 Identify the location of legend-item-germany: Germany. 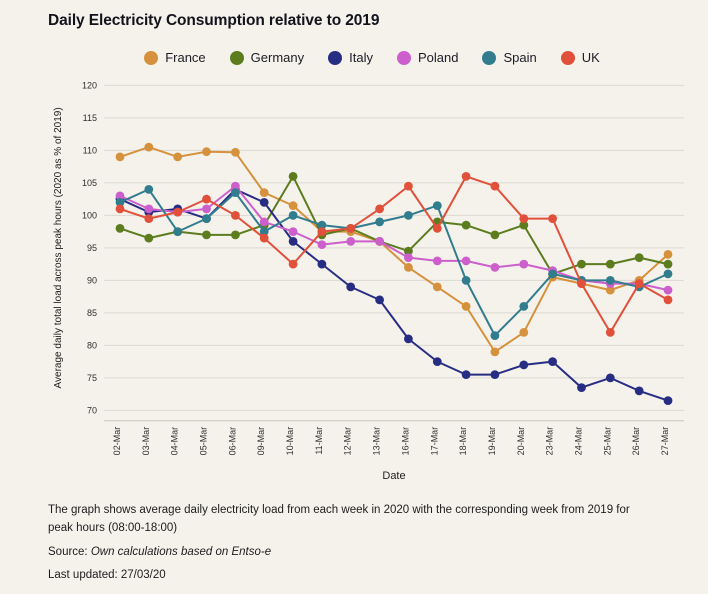
(266, 57).